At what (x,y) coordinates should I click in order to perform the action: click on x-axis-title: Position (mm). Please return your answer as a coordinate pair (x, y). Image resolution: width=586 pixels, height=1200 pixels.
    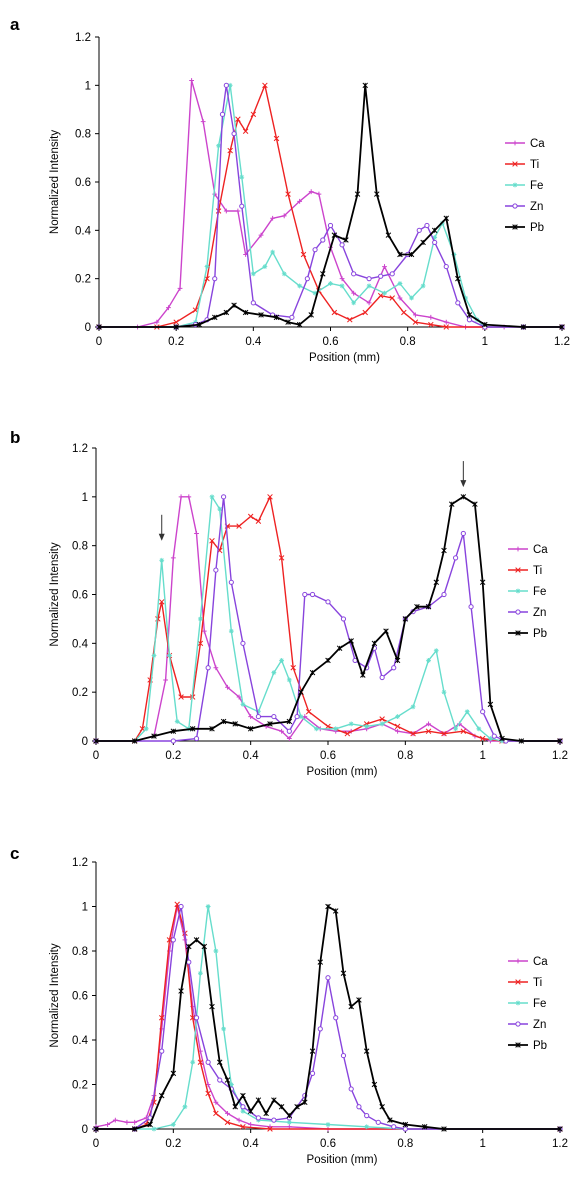
    Looking at the image, I should click on (344, 358).